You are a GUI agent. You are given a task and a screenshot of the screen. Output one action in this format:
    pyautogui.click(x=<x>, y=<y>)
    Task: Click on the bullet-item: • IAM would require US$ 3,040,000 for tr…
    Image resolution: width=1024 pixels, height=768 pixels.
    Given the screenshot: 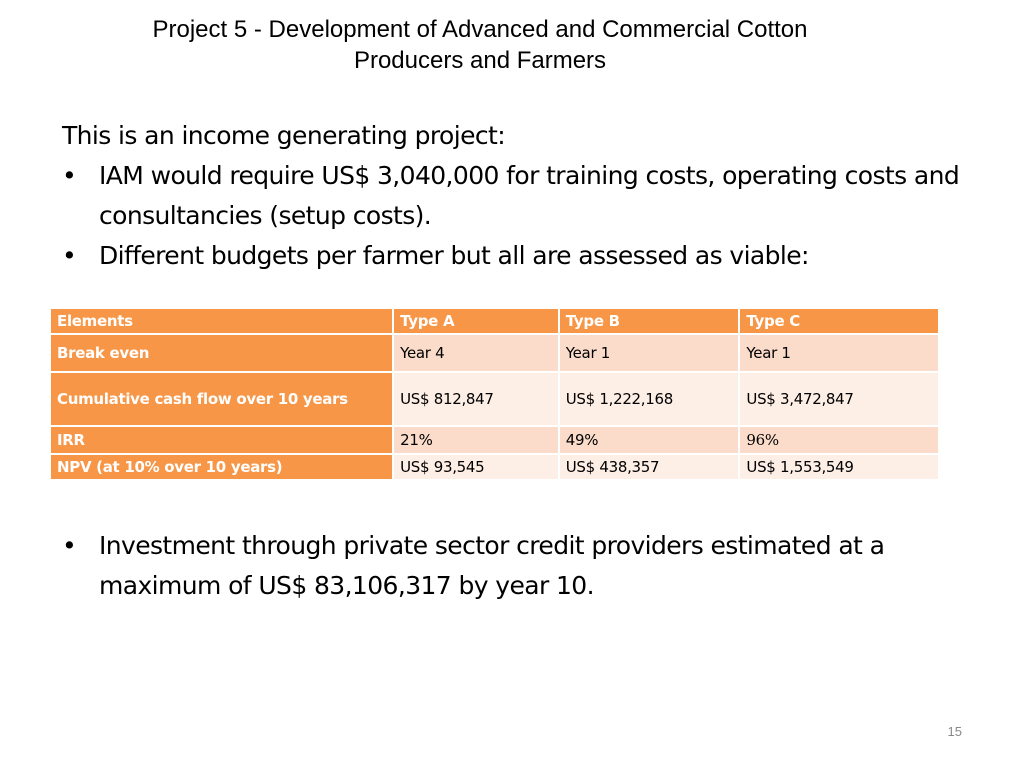 What is the action you would take?
    pyautogui.click(x=527, y=196)
    